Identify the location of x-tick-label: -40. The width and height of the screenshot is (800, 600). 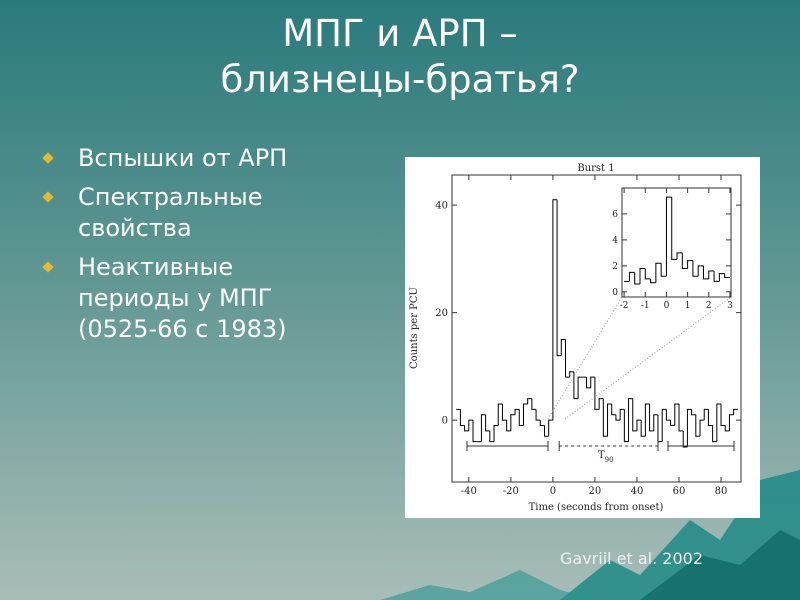
(469, 491).